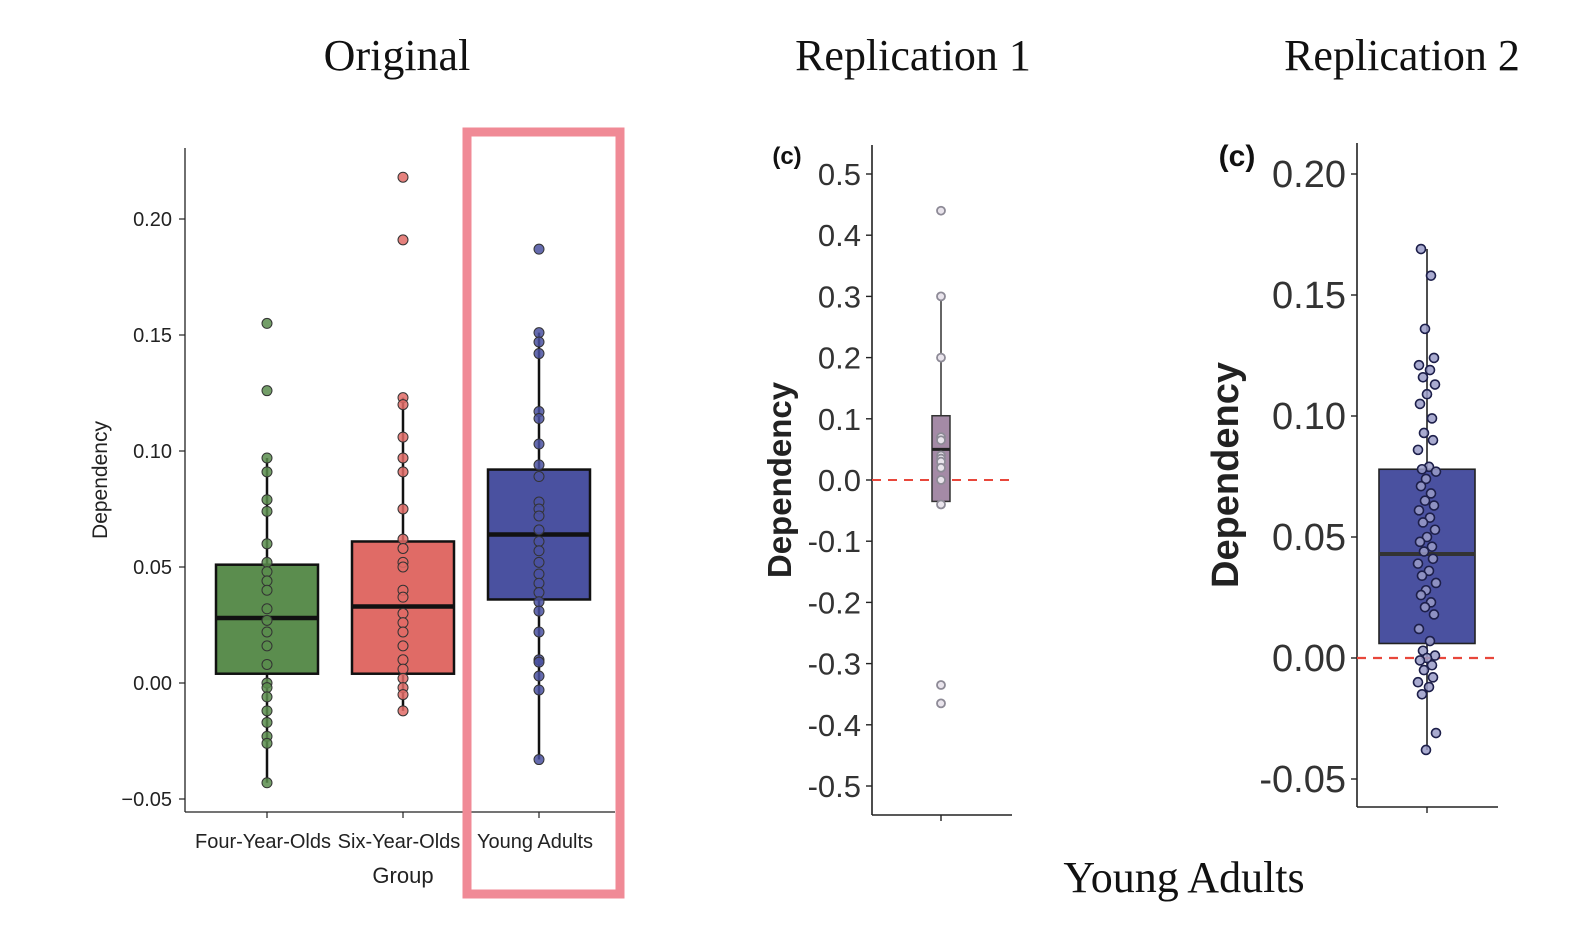 The image size is (1580, 936). I want to click on highlight-box, so click(543, 513).